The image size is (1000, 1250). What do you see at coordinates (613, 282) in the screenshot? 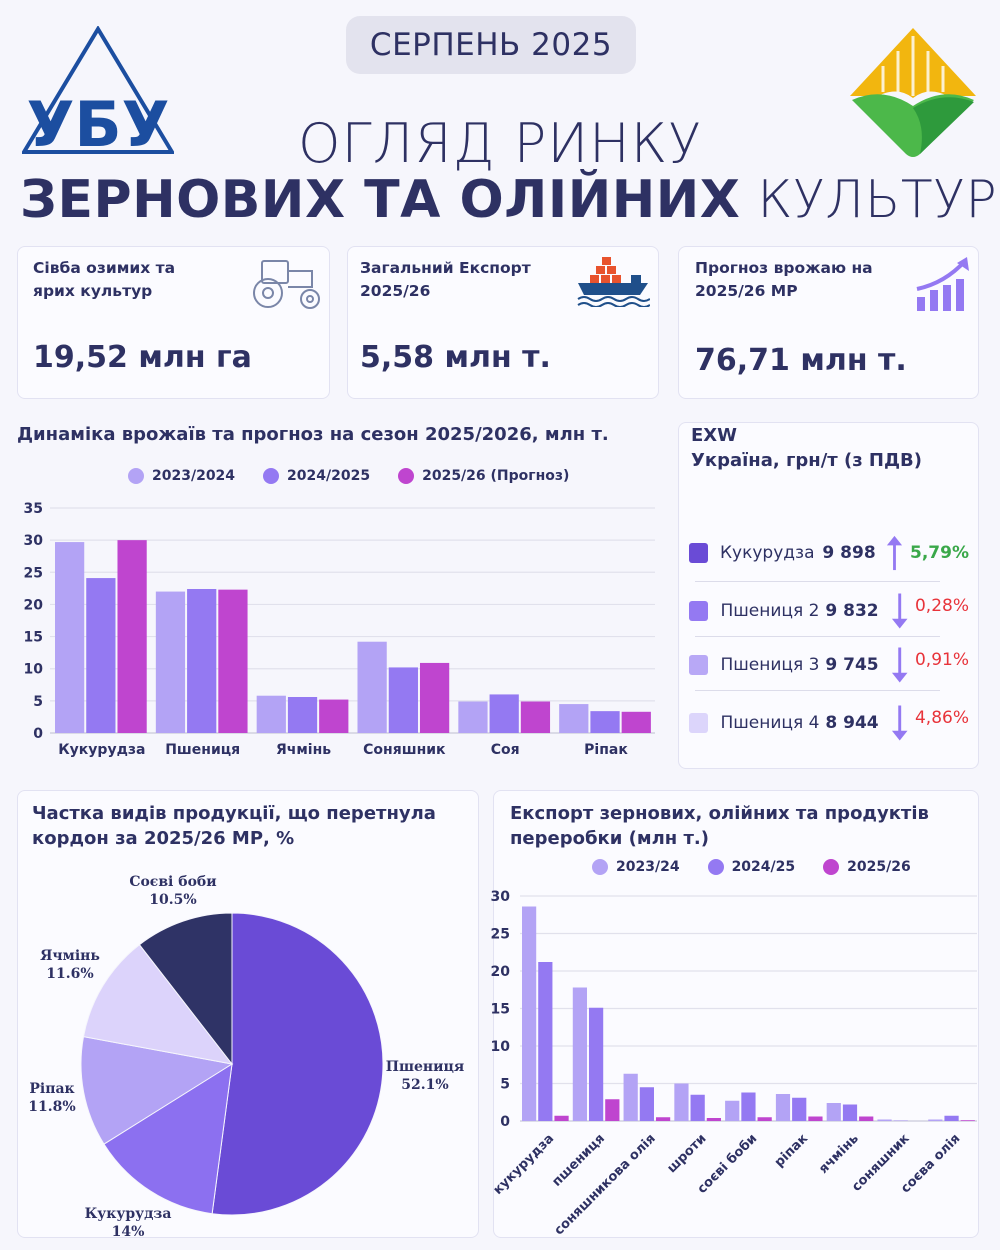
I see `cargo-ship-icon` at bounding box center [613, 282].